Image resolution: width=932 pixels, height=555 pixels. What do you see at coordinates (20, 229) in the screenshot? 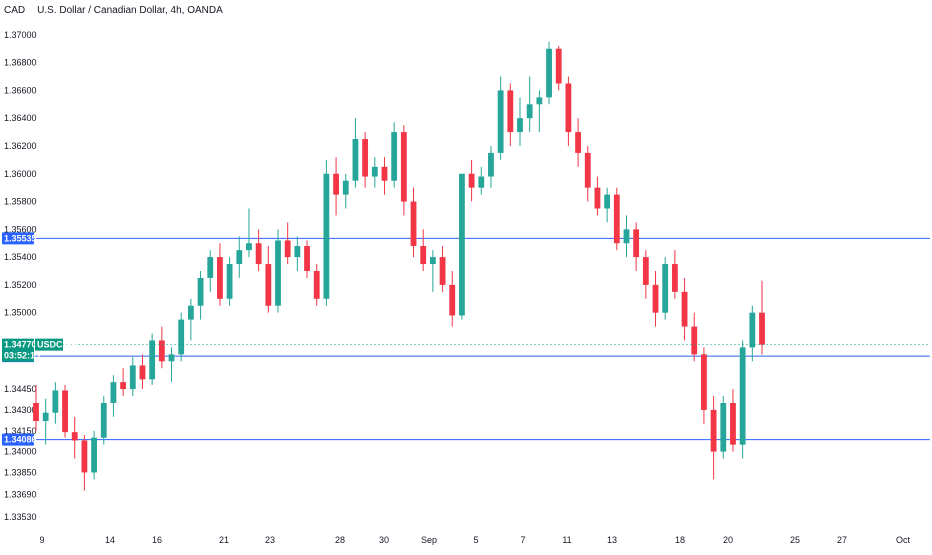
I see `y-tick-label: 1.35600` at bounding box center [20, 229].